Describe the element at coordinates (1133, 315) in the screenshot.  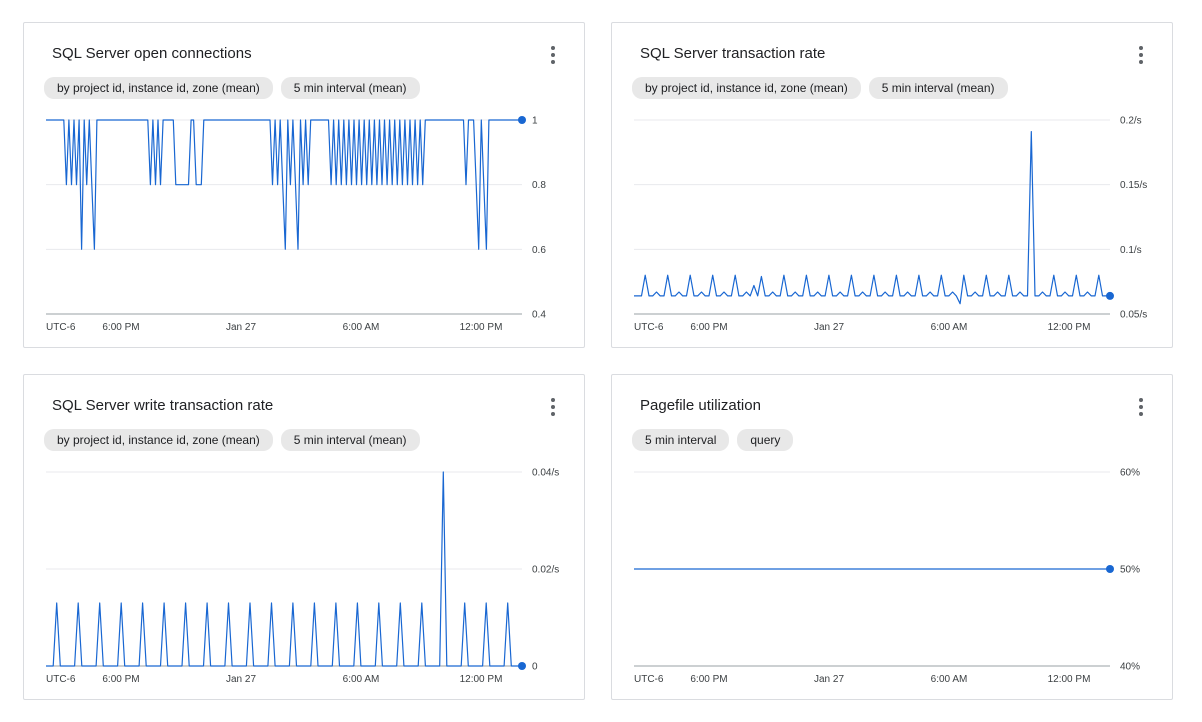
I see `y-tick-label: 0.05/s` at that location.